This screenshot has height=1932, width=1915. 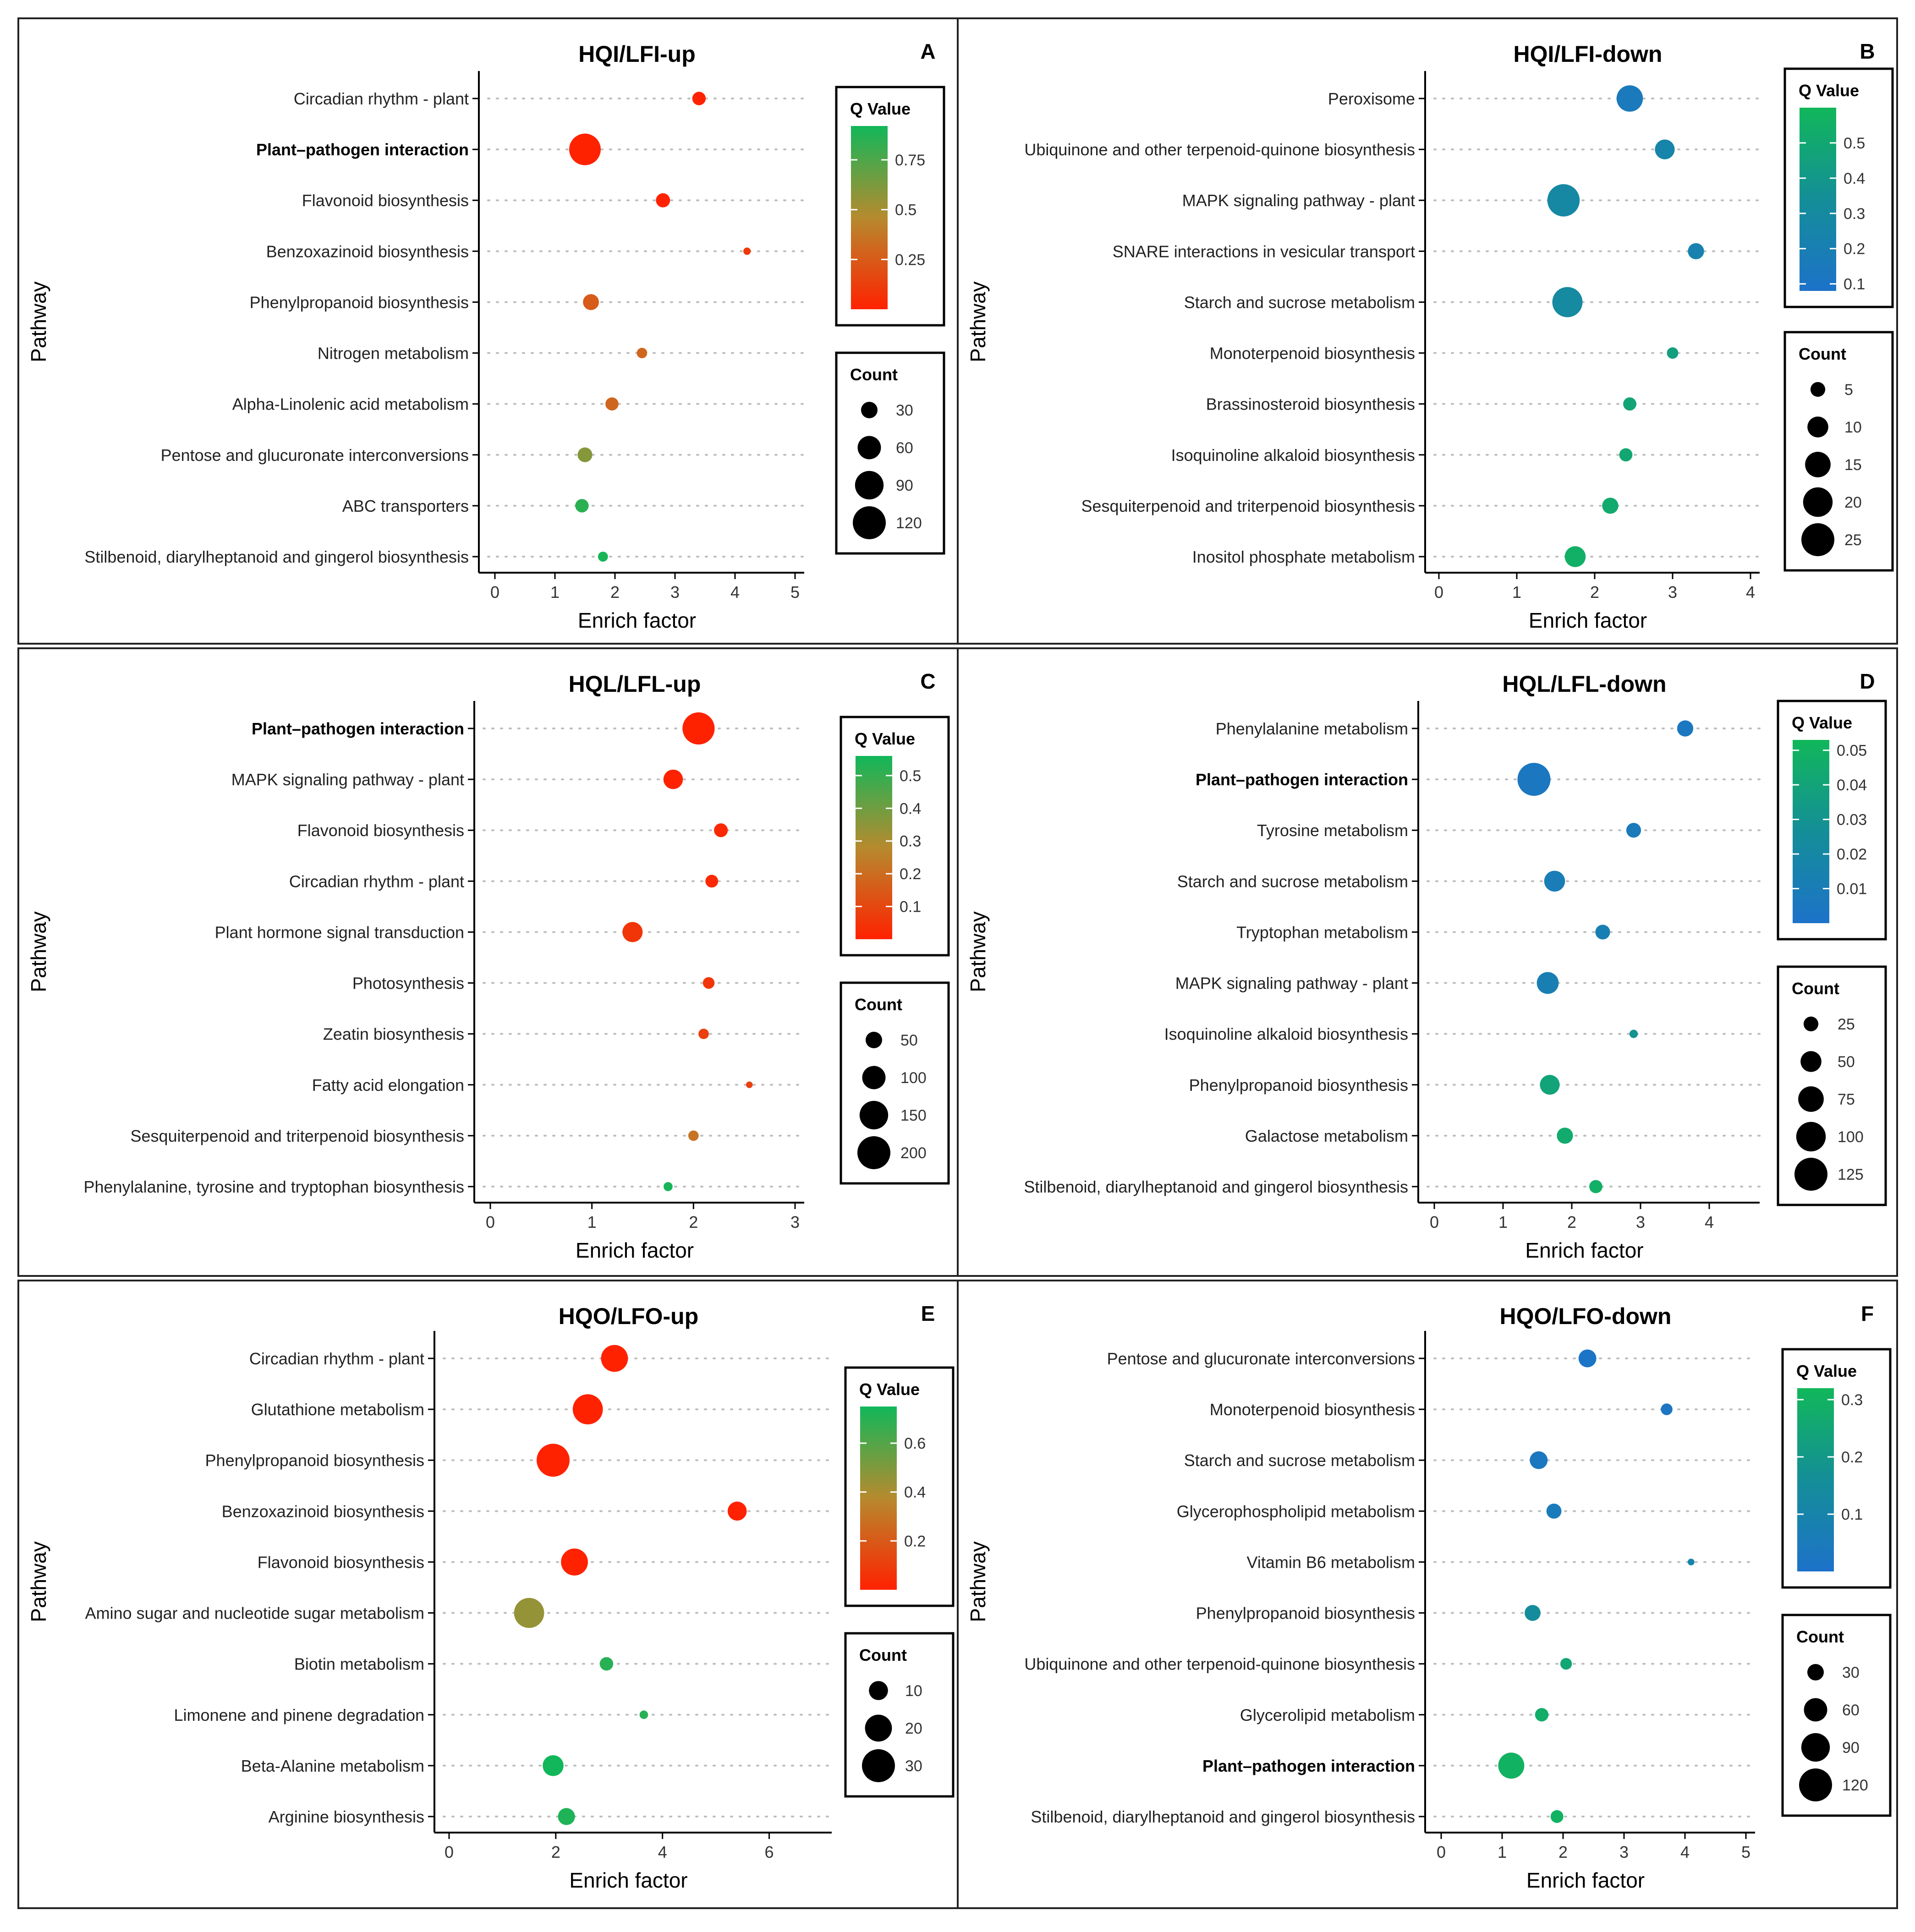 What do you see at coordinates (1846, 1099) in the screenshot?
I see `count-legend-label: 75` at bounding box center [1846, 1099].